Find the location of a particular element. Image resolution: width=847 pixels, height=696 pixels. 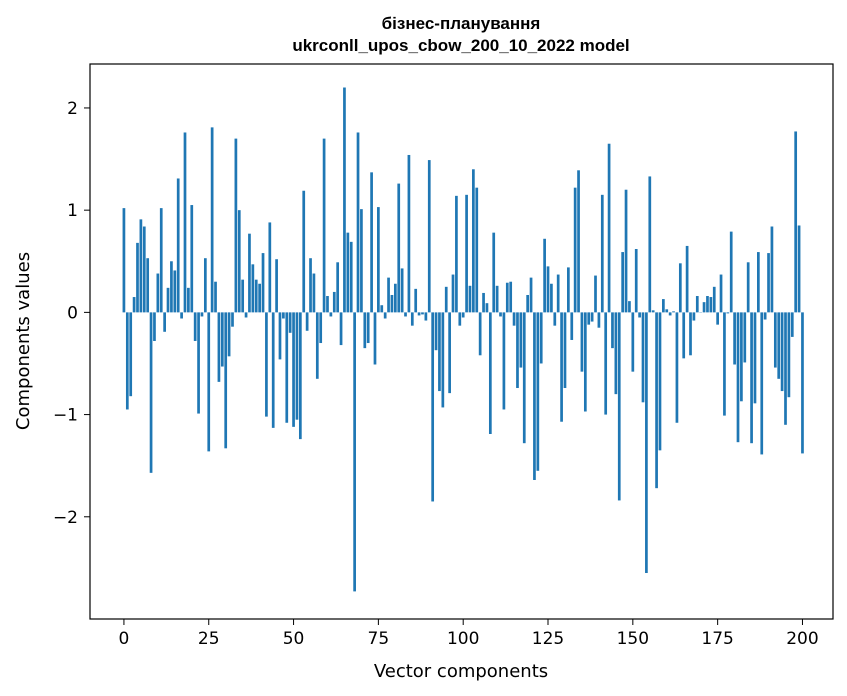

x-tick-label: 125 is located at coordinates (548, 639).